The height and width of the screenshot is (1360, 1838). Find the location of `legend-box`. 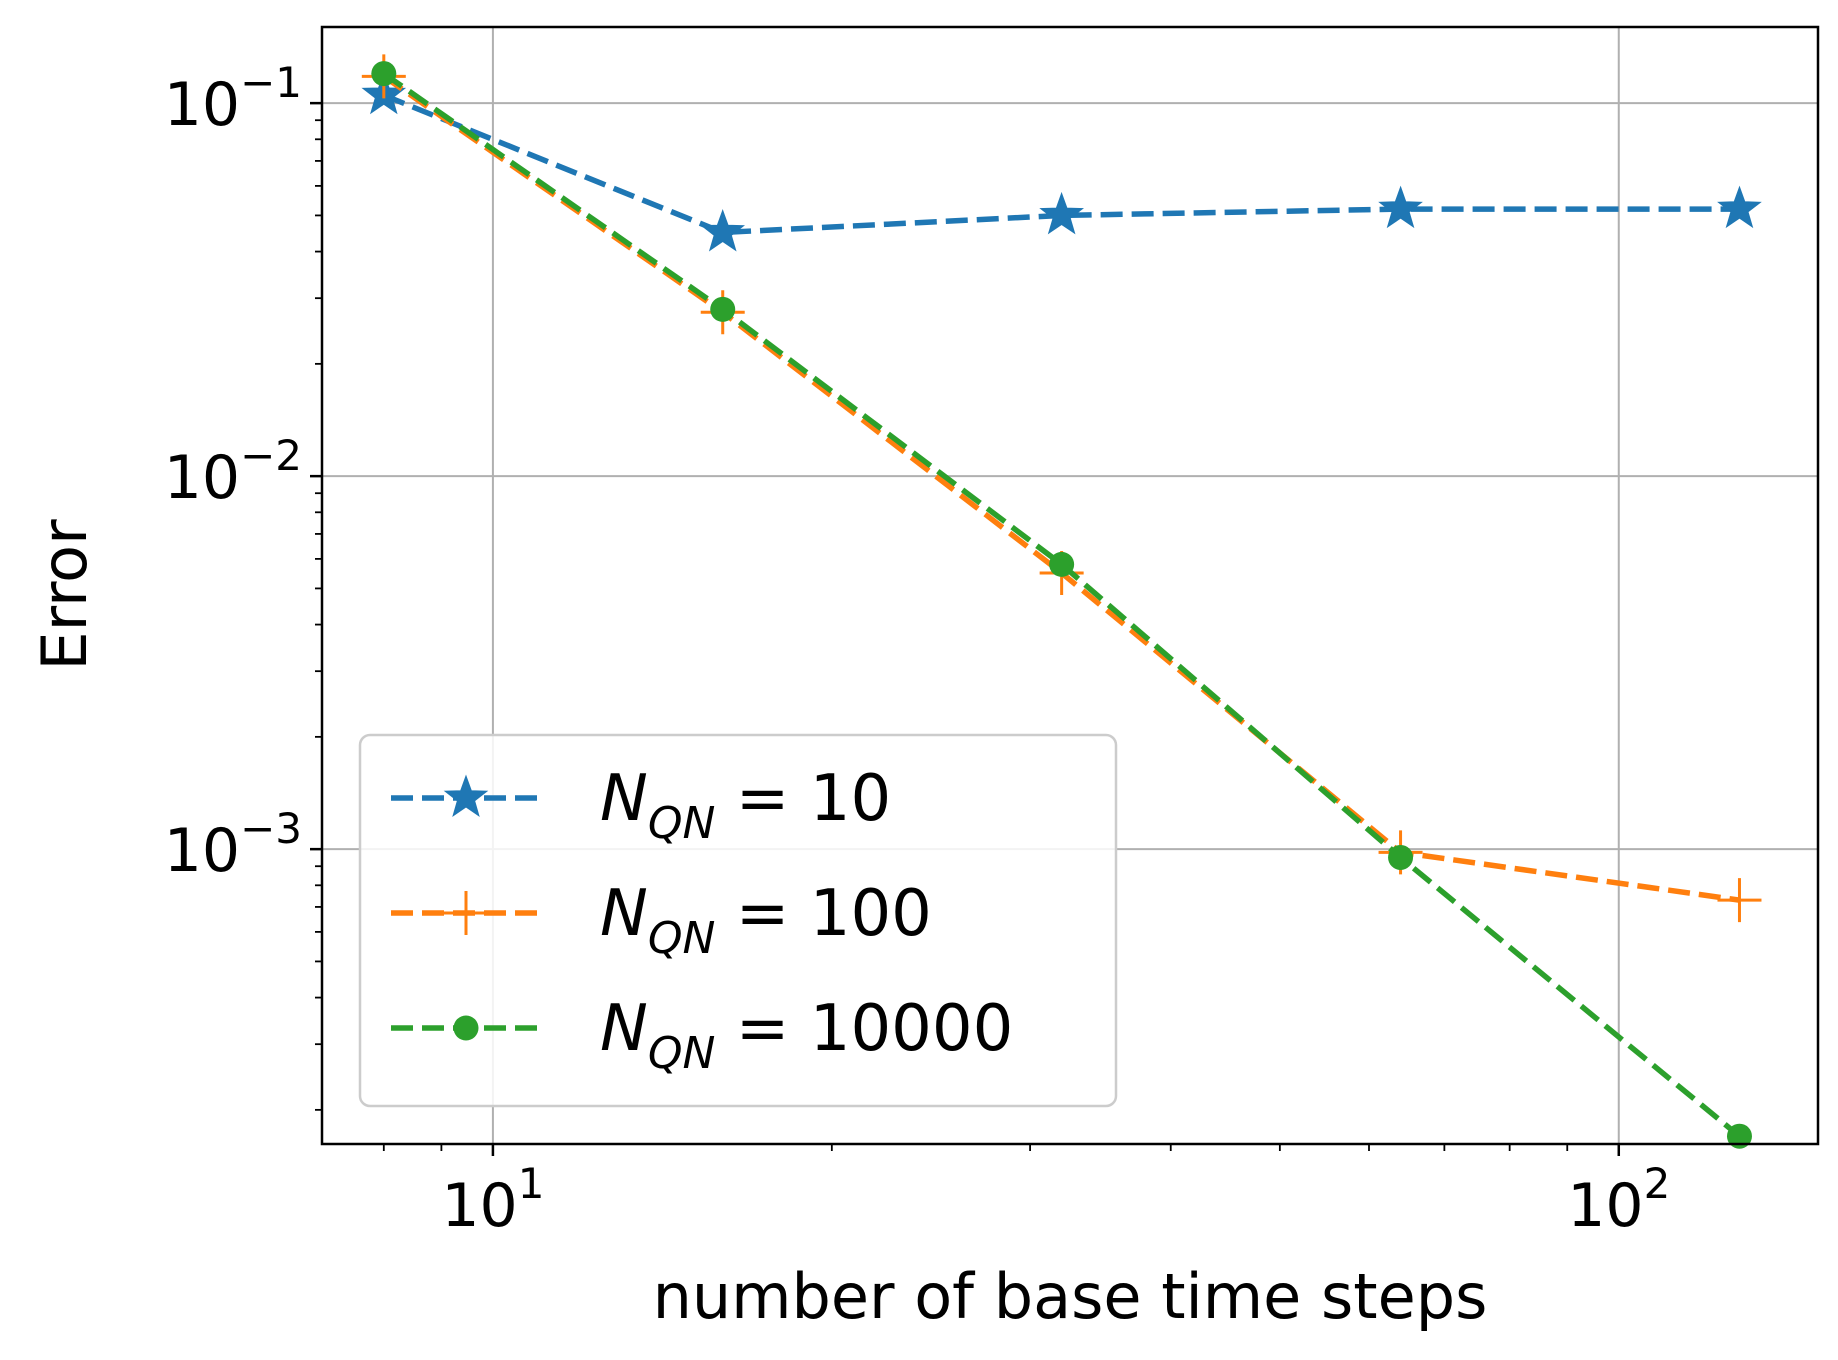

legend-box is located at coordinates (738, 920).